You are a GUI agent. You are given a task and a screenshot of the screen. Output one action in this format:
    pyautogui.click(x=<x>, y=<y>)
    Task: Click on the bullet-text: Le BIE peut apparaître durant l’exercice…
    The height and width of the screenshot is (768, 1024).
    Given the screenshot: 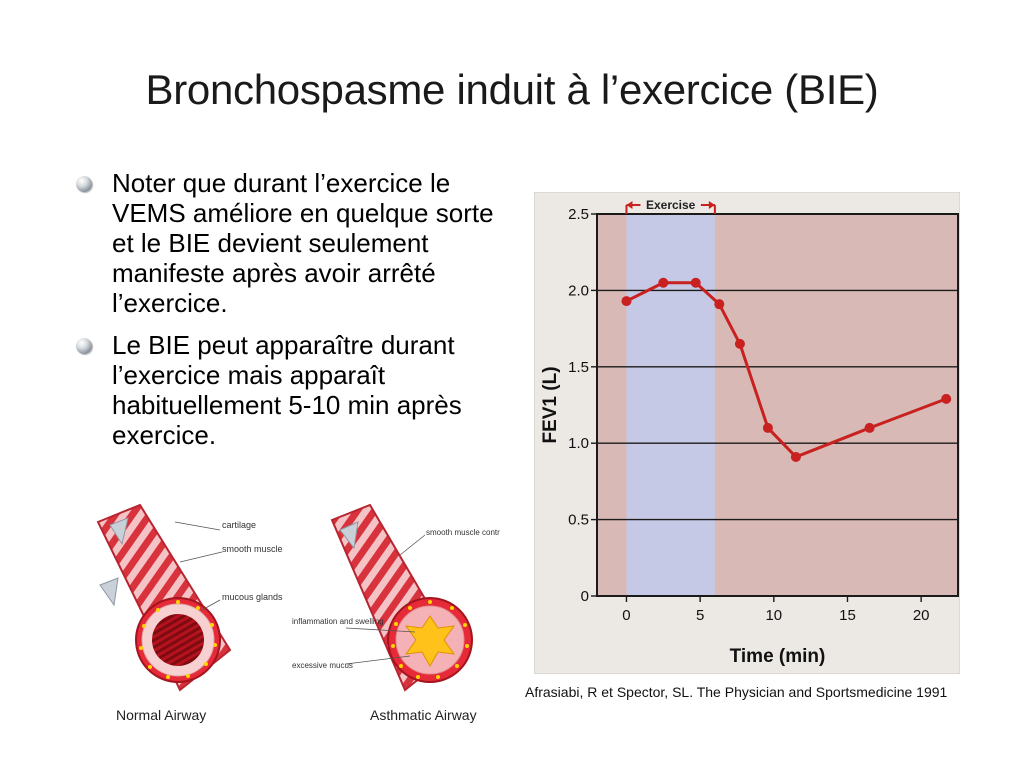 What is the action you would take?
    pyautogui.click(x=287, y=390)
    